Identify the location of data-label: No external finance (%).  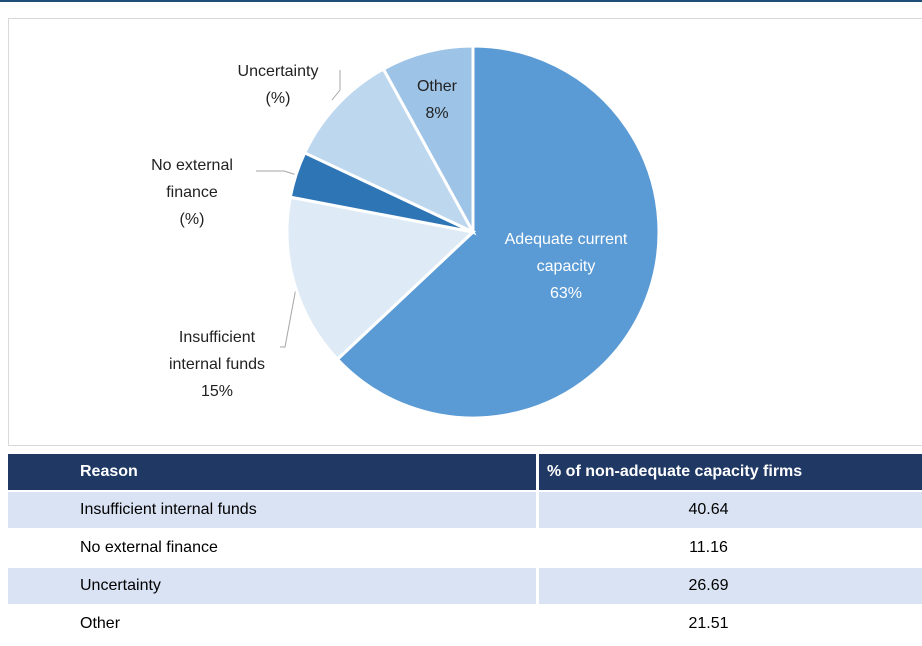
(192, 192).